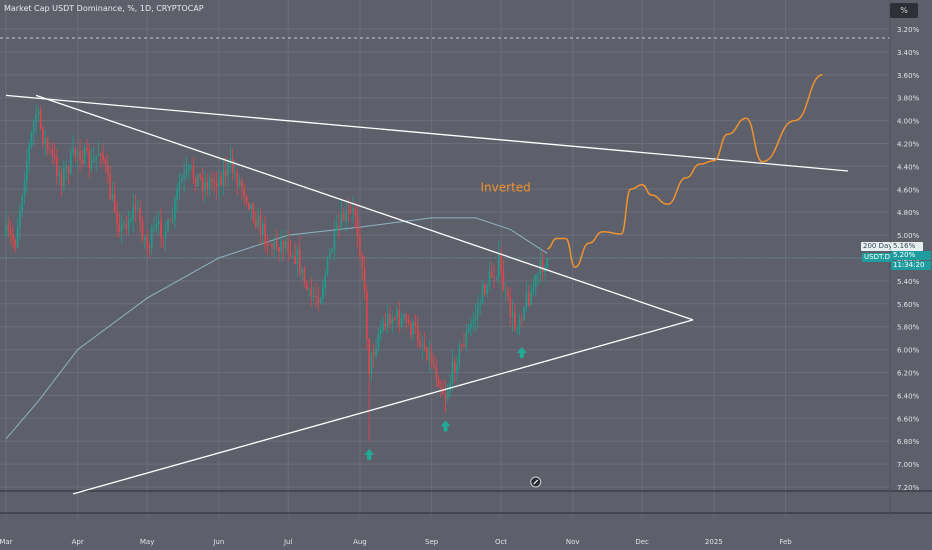 Image resolution: width=932 pixels, height=550 pixels. I want to click on x-tick-label: Jul, so click(288, 542).